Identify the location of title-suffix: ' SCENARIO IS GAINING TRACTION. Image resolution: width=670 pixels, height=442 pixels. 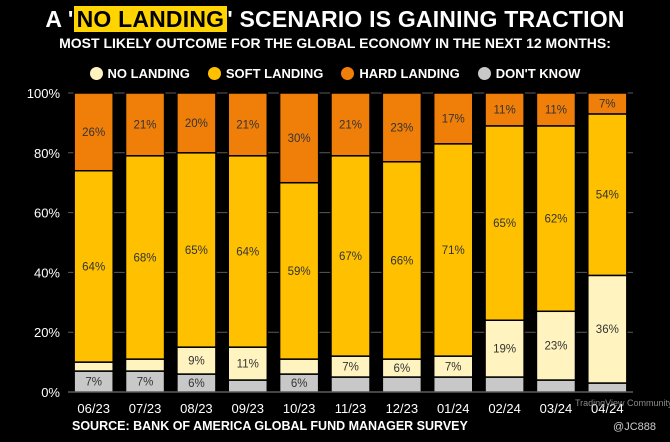
(426, 19).